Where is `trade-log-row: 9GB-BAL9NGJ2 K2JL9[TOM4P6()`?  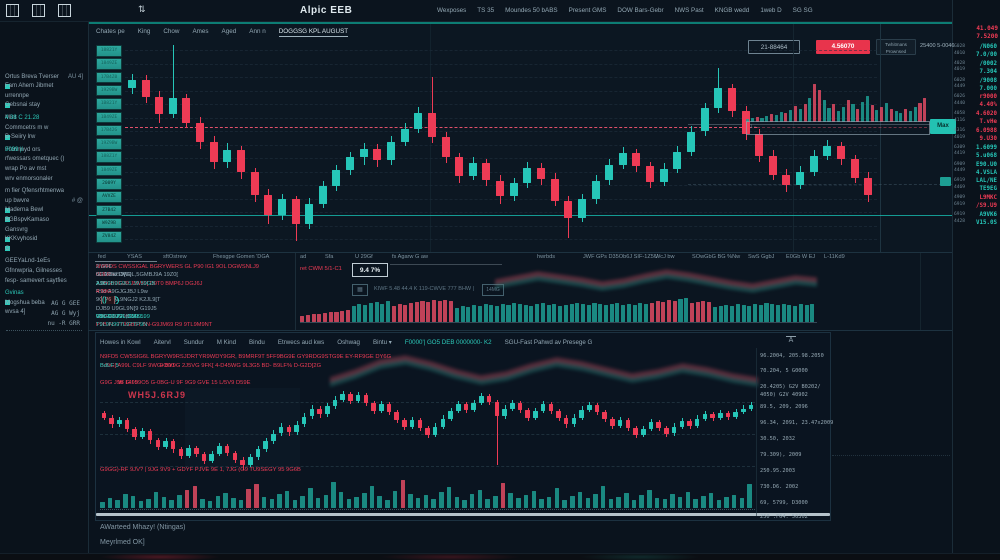 trade-log-row: 9GB-BAL9NGJ2 K2JL9[TOM4P6() is located at coordinates (128, 300).